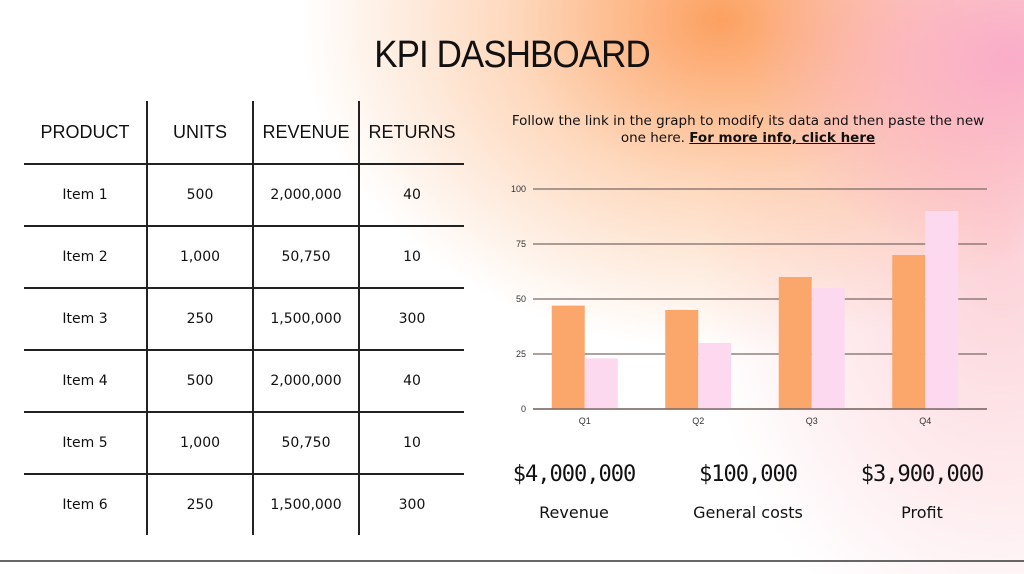 The image size is (1024, 574). Describe the element at coordinates (748, 474) in the screenshot. I see `kpi-value: $100,000` at that location.